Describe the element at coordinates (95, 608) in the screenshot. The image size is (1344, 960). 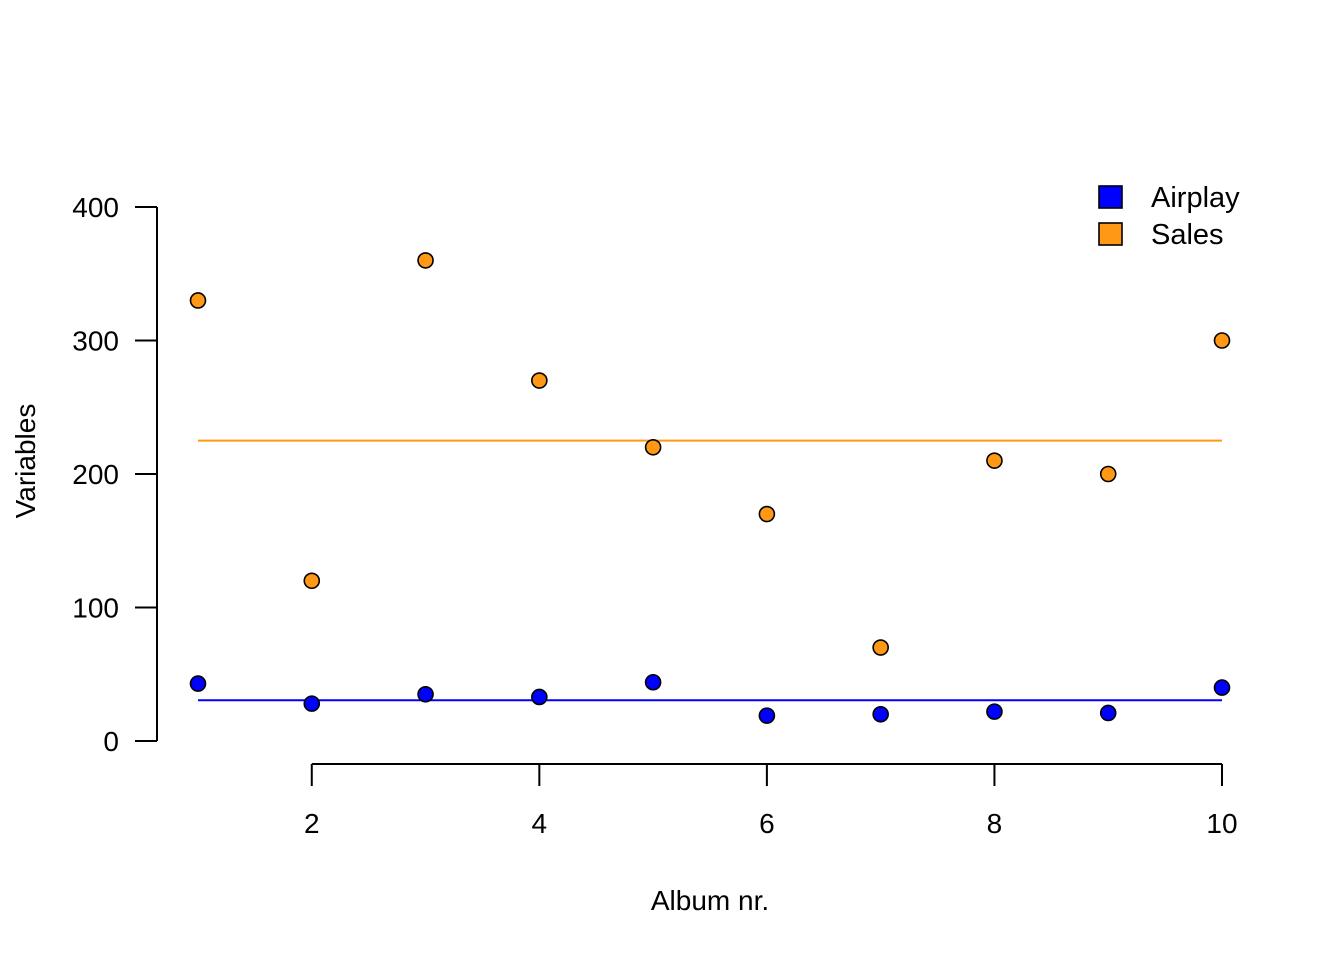
I see `y-tick-label: 100` at that location.